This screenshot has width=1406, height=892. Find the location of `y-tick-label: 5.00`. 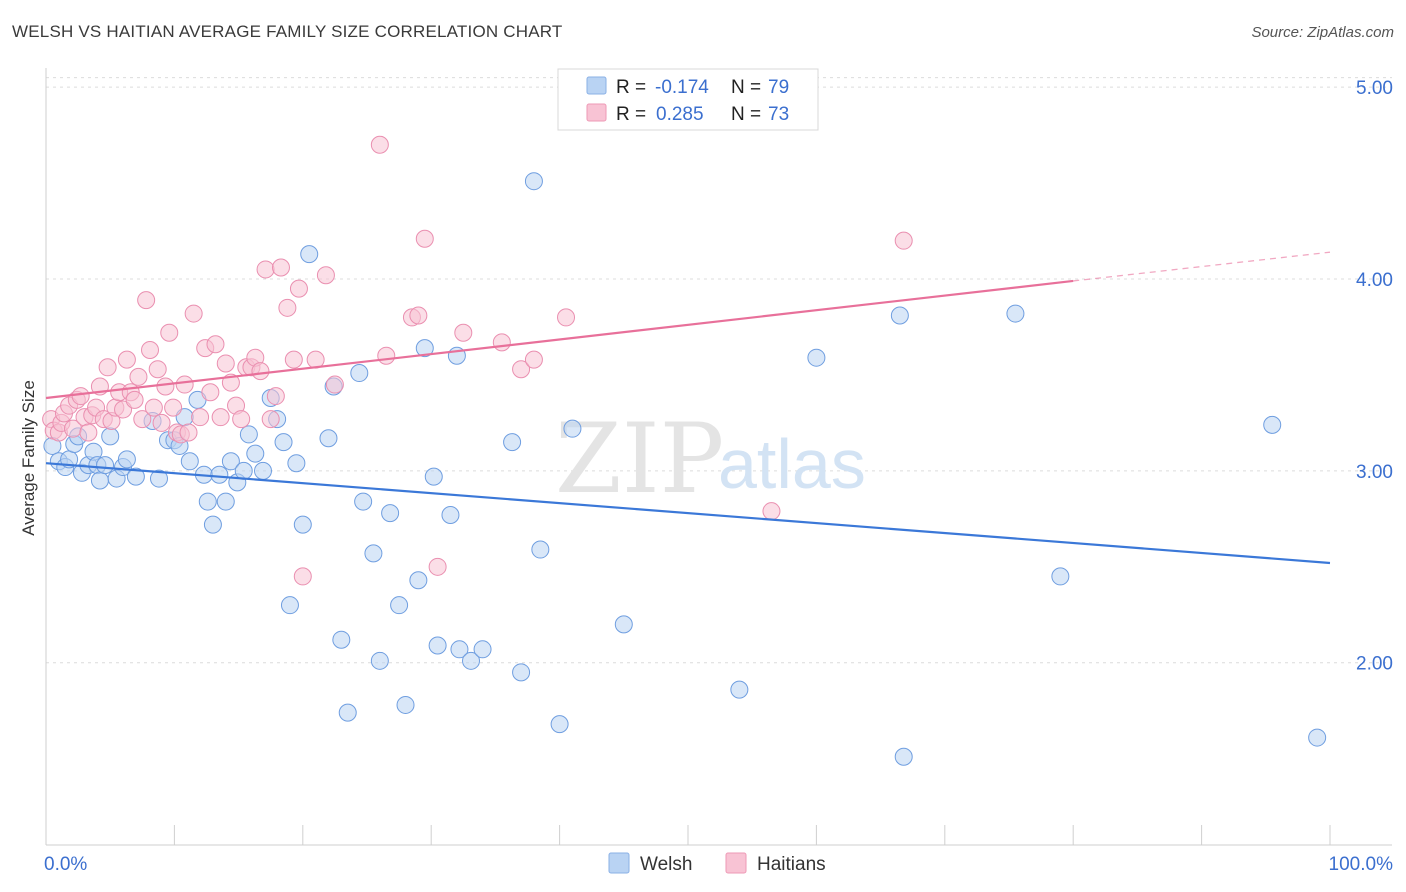

y-tick-label: 5.00 is located at coordinates (1374, 88).